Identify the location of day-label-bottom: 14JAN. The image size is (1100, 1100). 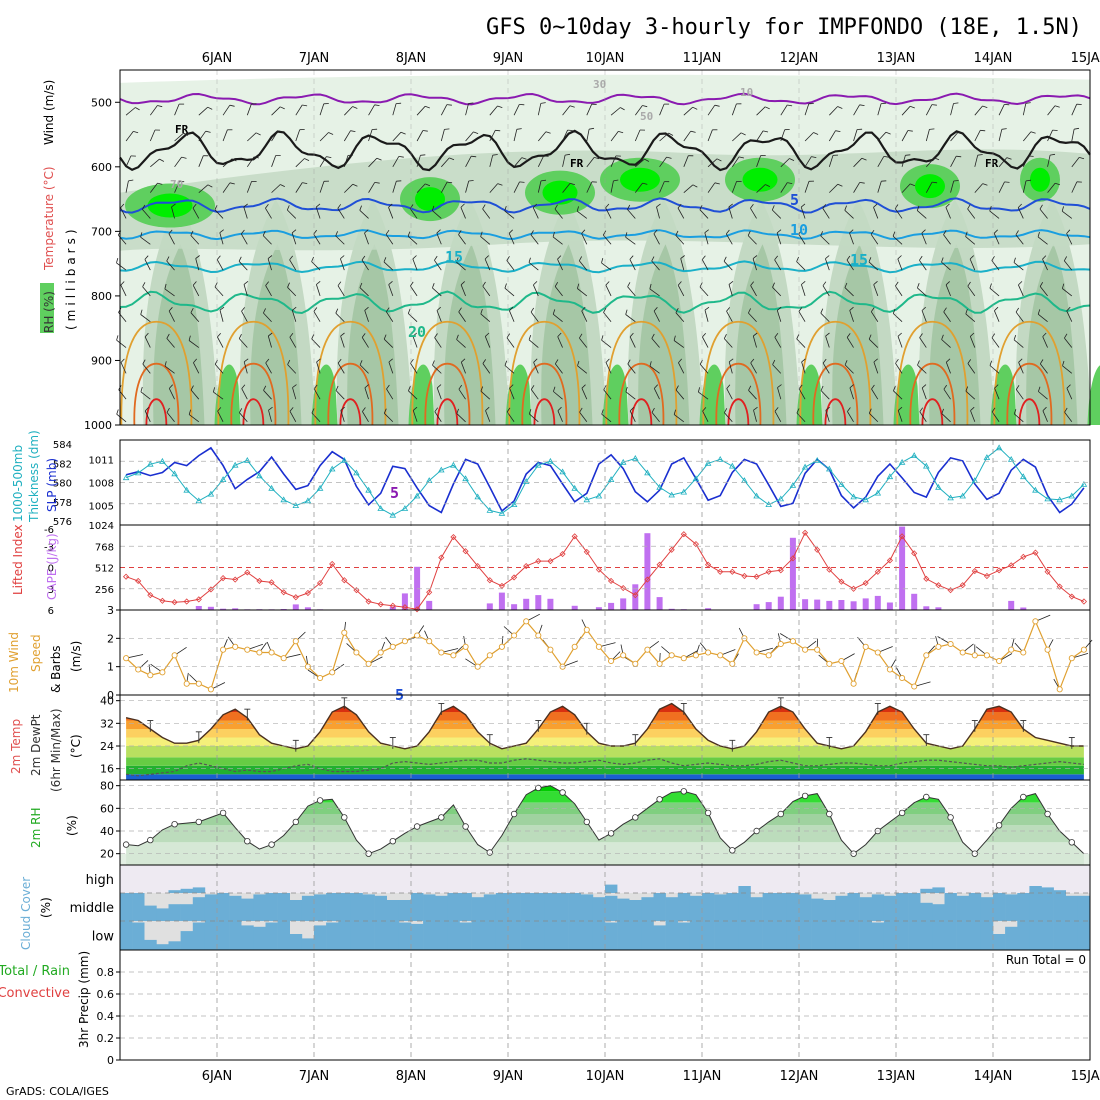
(993, 1076).